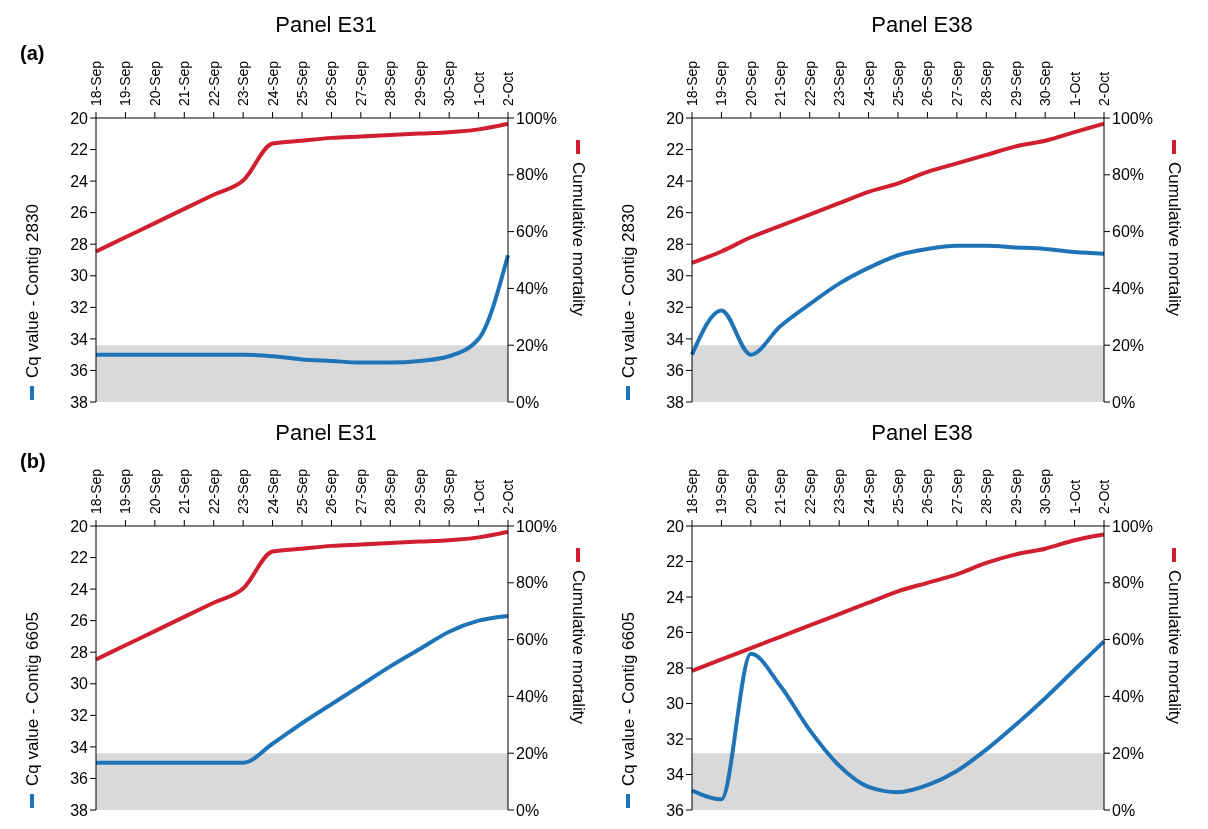 Image resolution: width=1208 pixels, height=829 pixels. I want to click on x-tick-label: 18-Sep, so click(692, 83).